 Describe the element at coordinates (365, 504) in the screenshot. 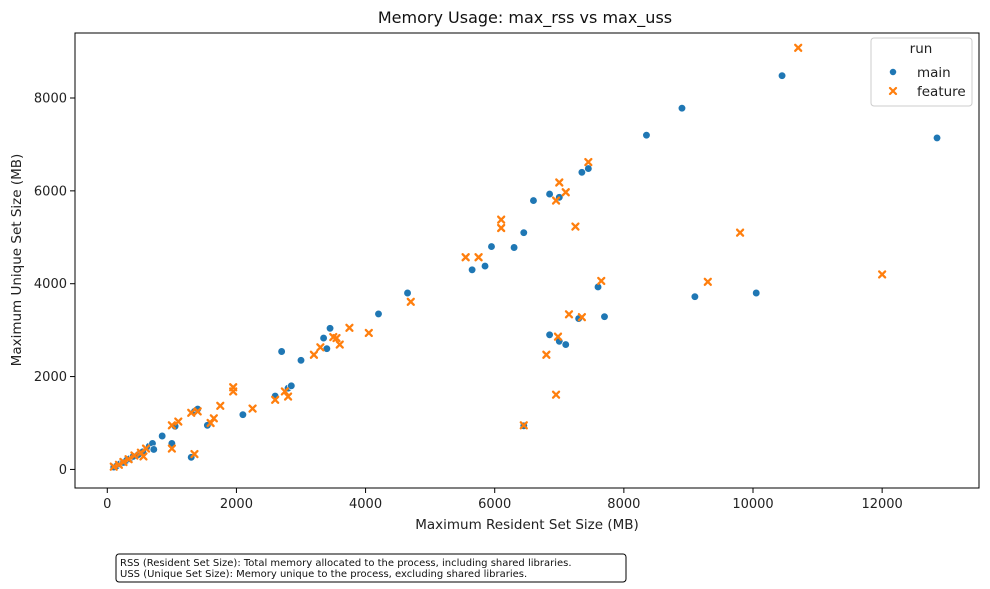

I see `x-tick-label: 4000` at that location.